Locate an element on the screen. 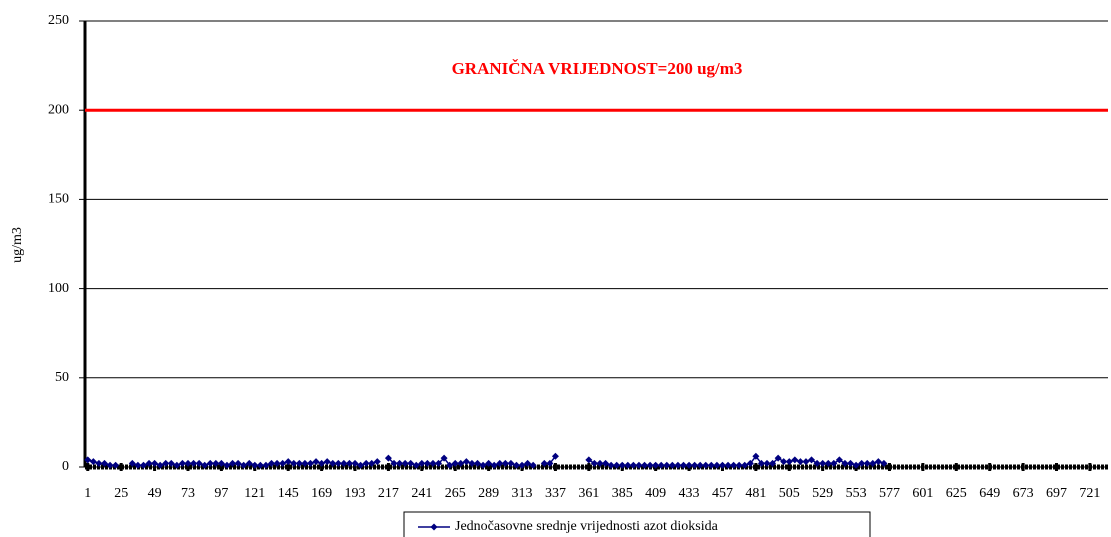 The image size is (1111, 537). x-tick-label: 25 is located at coordinates (121, 493).